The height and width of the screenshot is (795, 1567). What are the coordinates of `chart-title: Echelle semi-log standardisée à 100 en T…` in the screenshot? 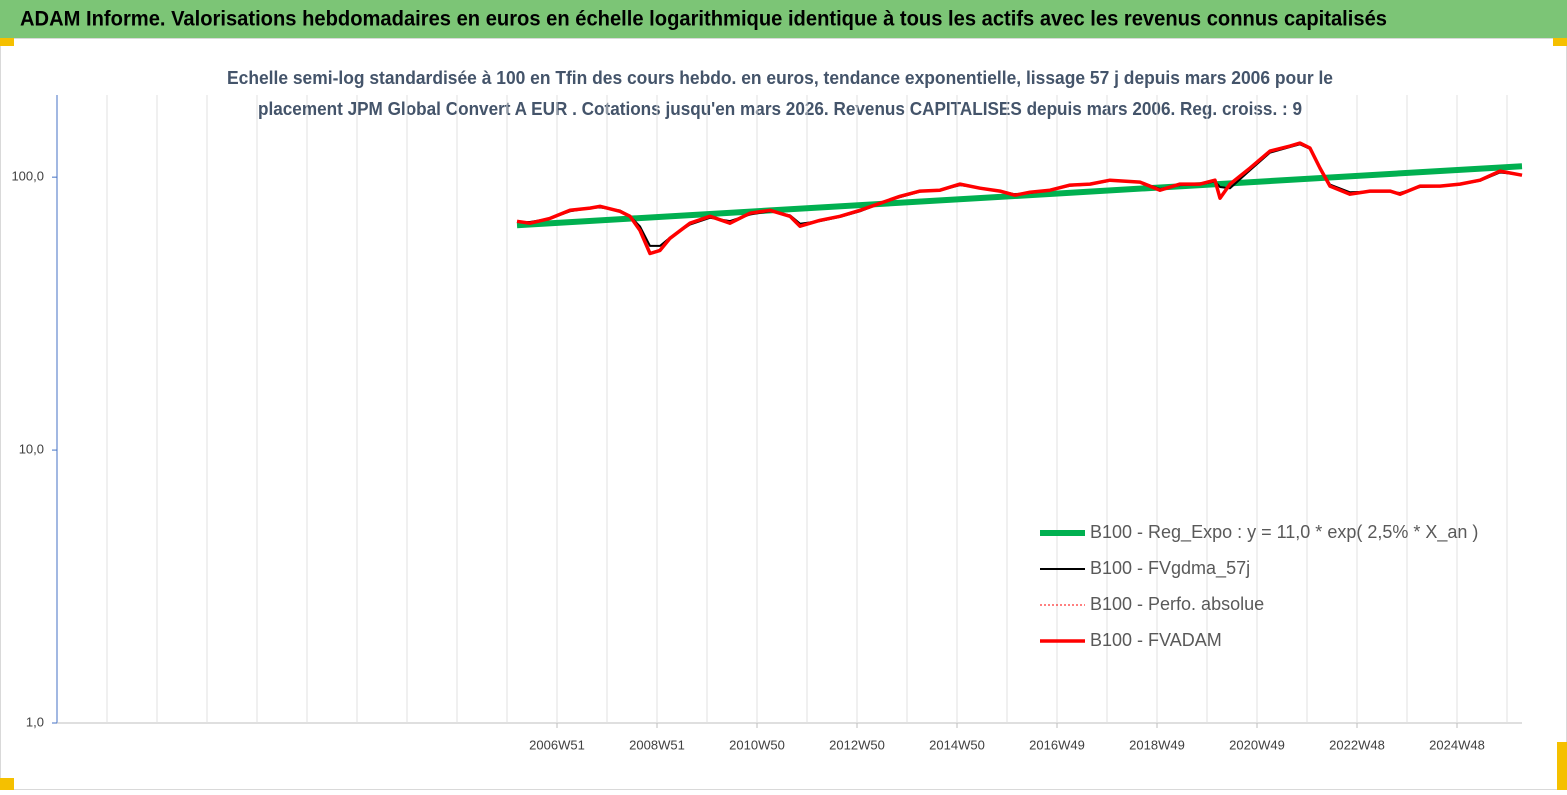 It's located at (780, 78).